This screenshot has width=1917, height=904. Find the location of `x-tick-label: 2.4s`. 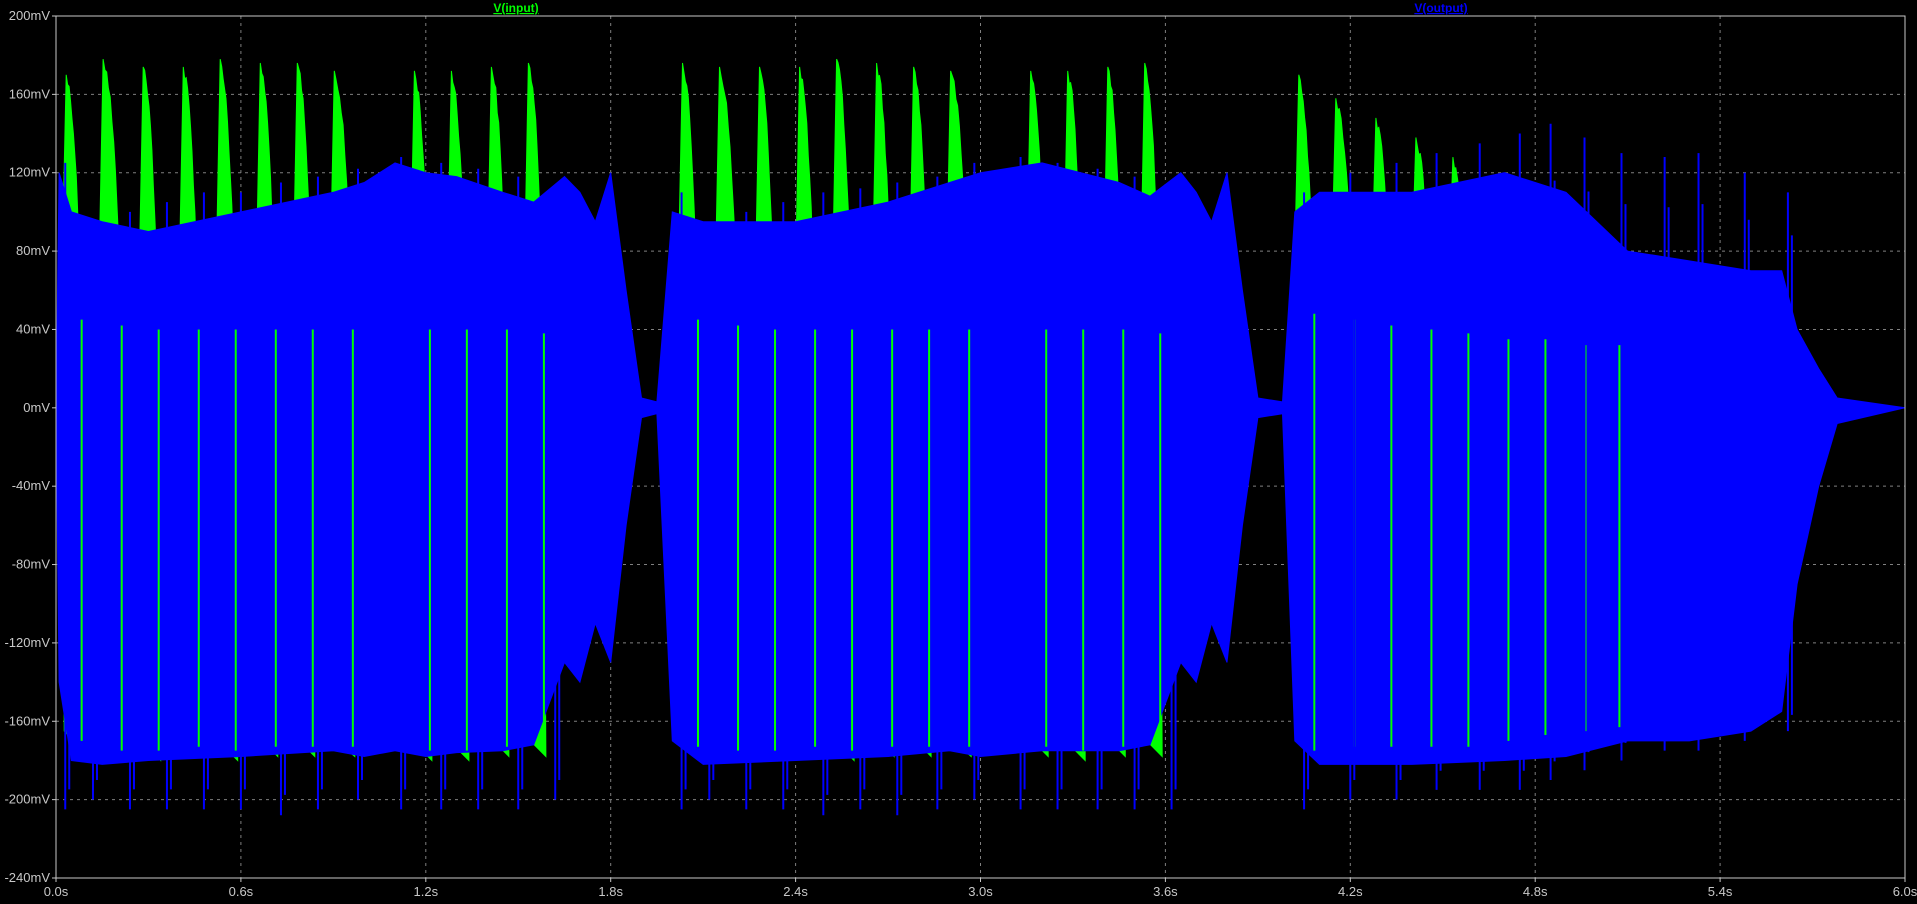

x-tick-label: 2.4s is located at coordinates (795, 891).